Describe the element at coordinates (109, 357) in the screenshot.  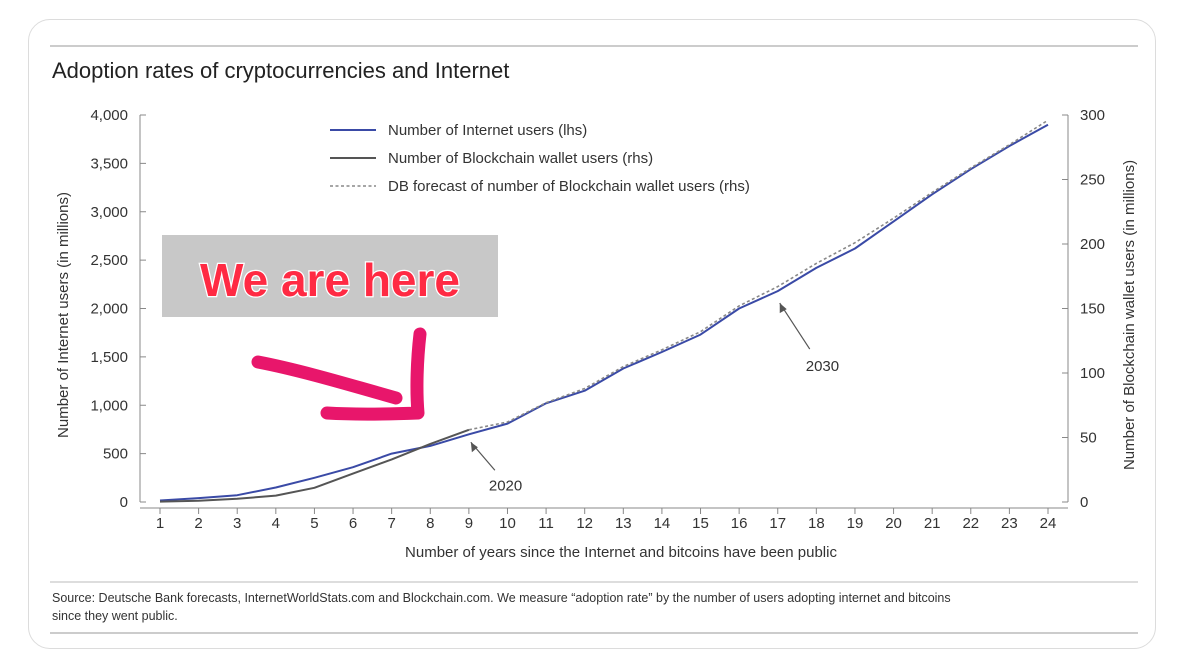
I see `y-left-tick-label: 1,500` at that location.